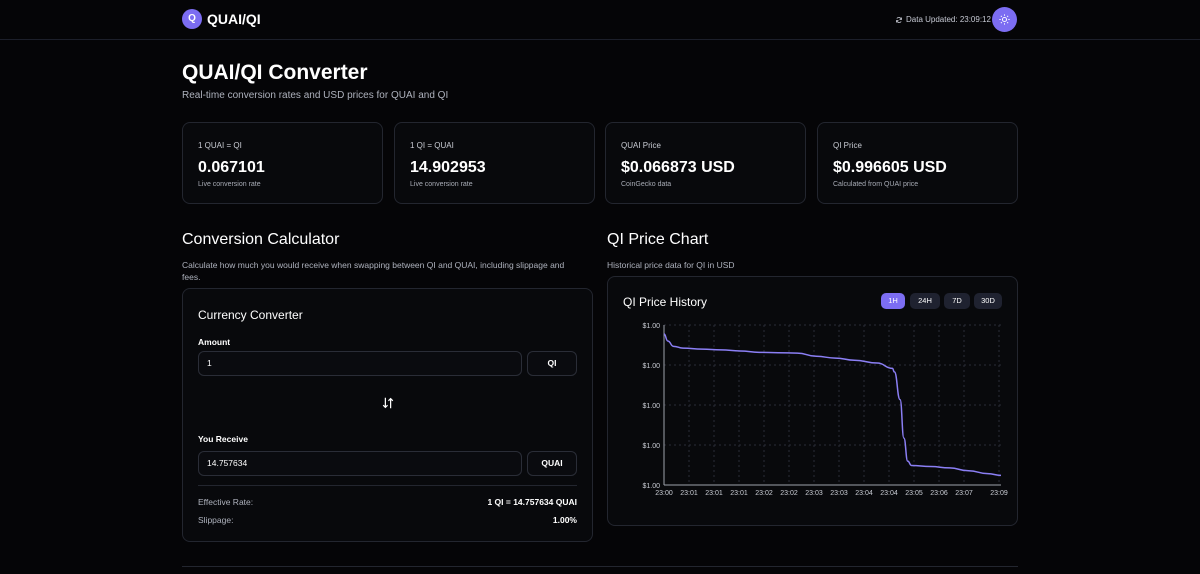 The height and width of the screenshot is (574, 1200). What do you see at coordinates (532, 502) in the screenshot?
I see `effective-rate-value: 1 QI = 14.757634 QUAI` at bounding box center [532, 502].